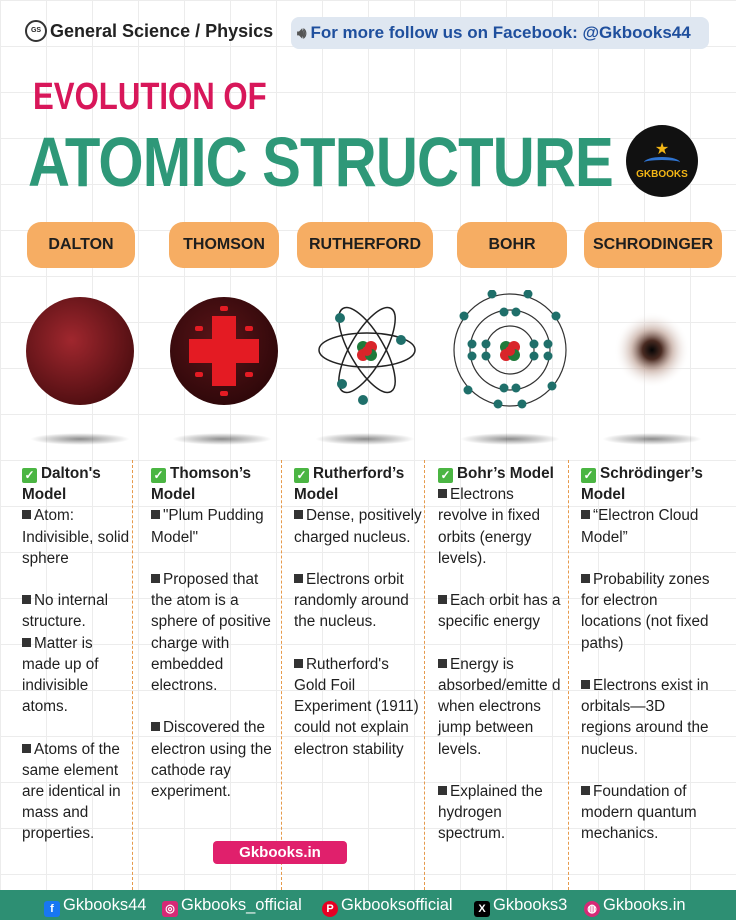 The width and height of the screenshot is (736, 920). I want to click on list-item: Atom: Indivisible, solid sphere, so click(76, 537).